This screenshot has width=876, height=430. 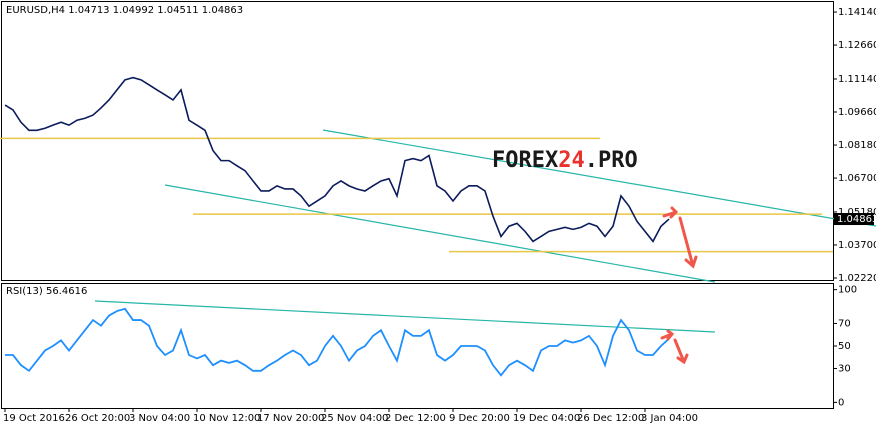 I want to click on last-price-label: 1.04863, so click(x=856, y=219).